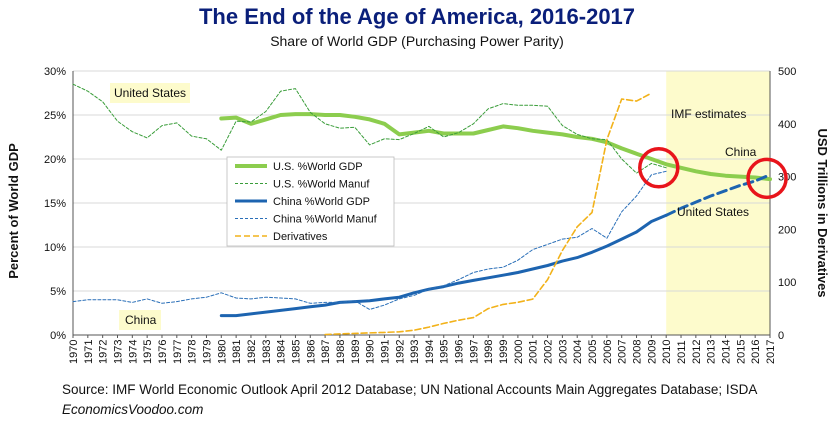  I want to click on x-tick-label: 2012, so click(697, 352).